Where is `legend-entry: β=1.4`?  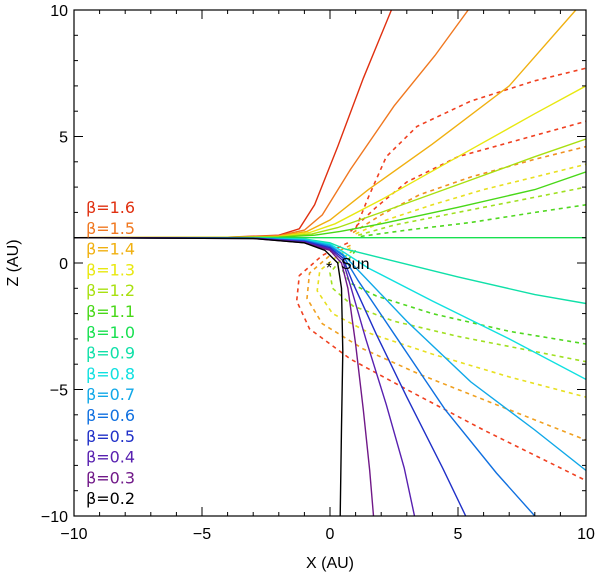 legend-entry: β=1.4 is located at coordinates (110, 249).